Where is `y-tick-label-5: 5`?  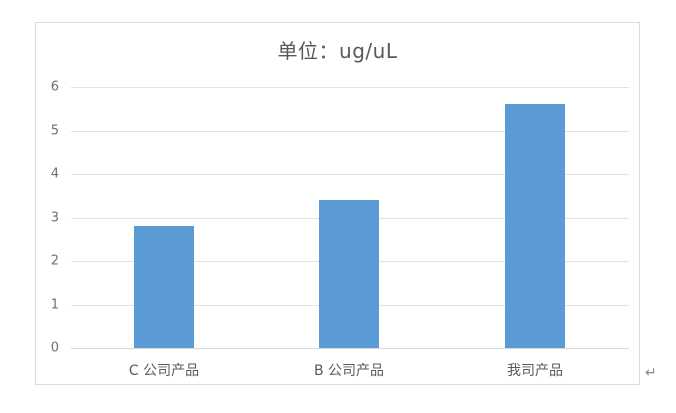 y-tick-label-5: 5 is located at coordinates (54, 130).